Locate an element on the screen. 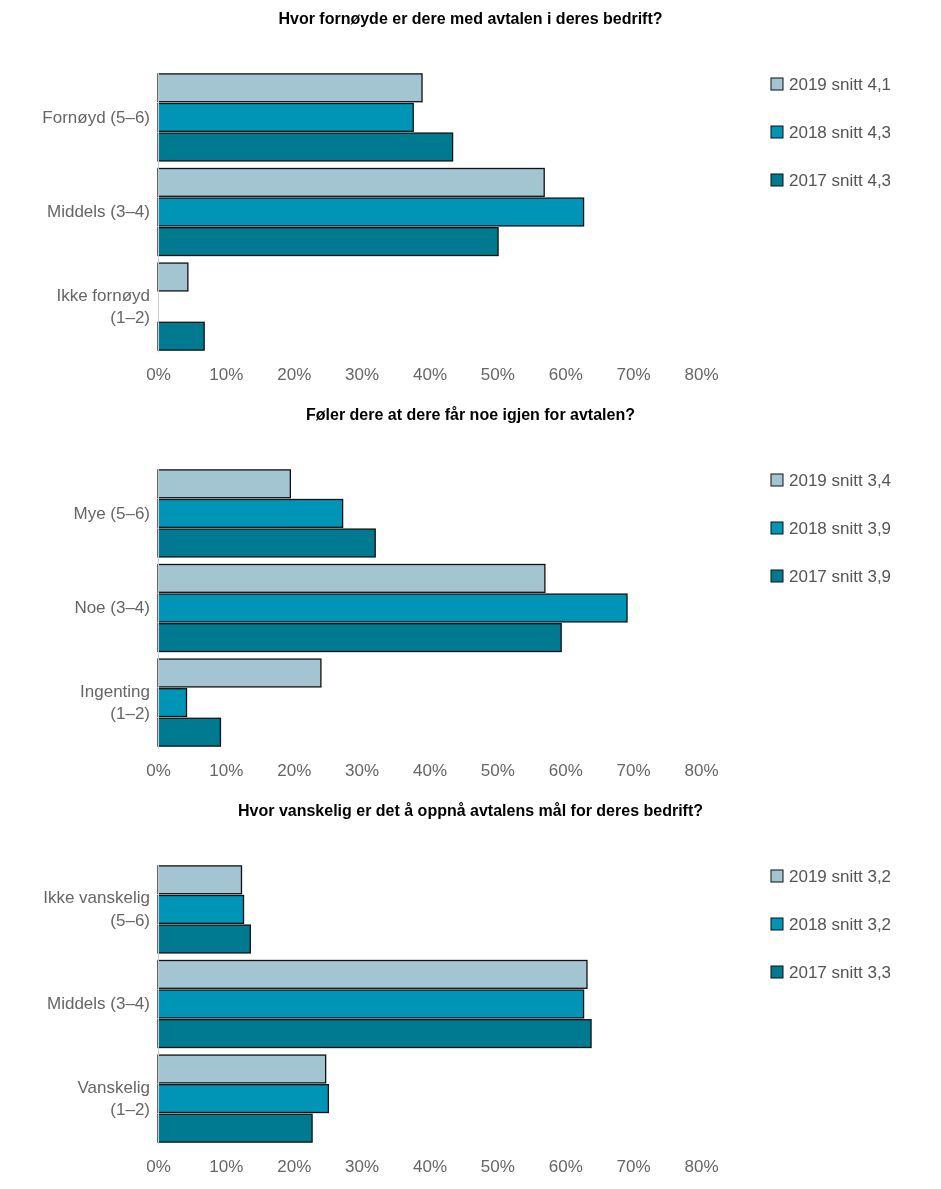 This screenshot has width=941, height=1189. legend-label: 2017 snitt 3,3 is located at coordinates (840, 972).